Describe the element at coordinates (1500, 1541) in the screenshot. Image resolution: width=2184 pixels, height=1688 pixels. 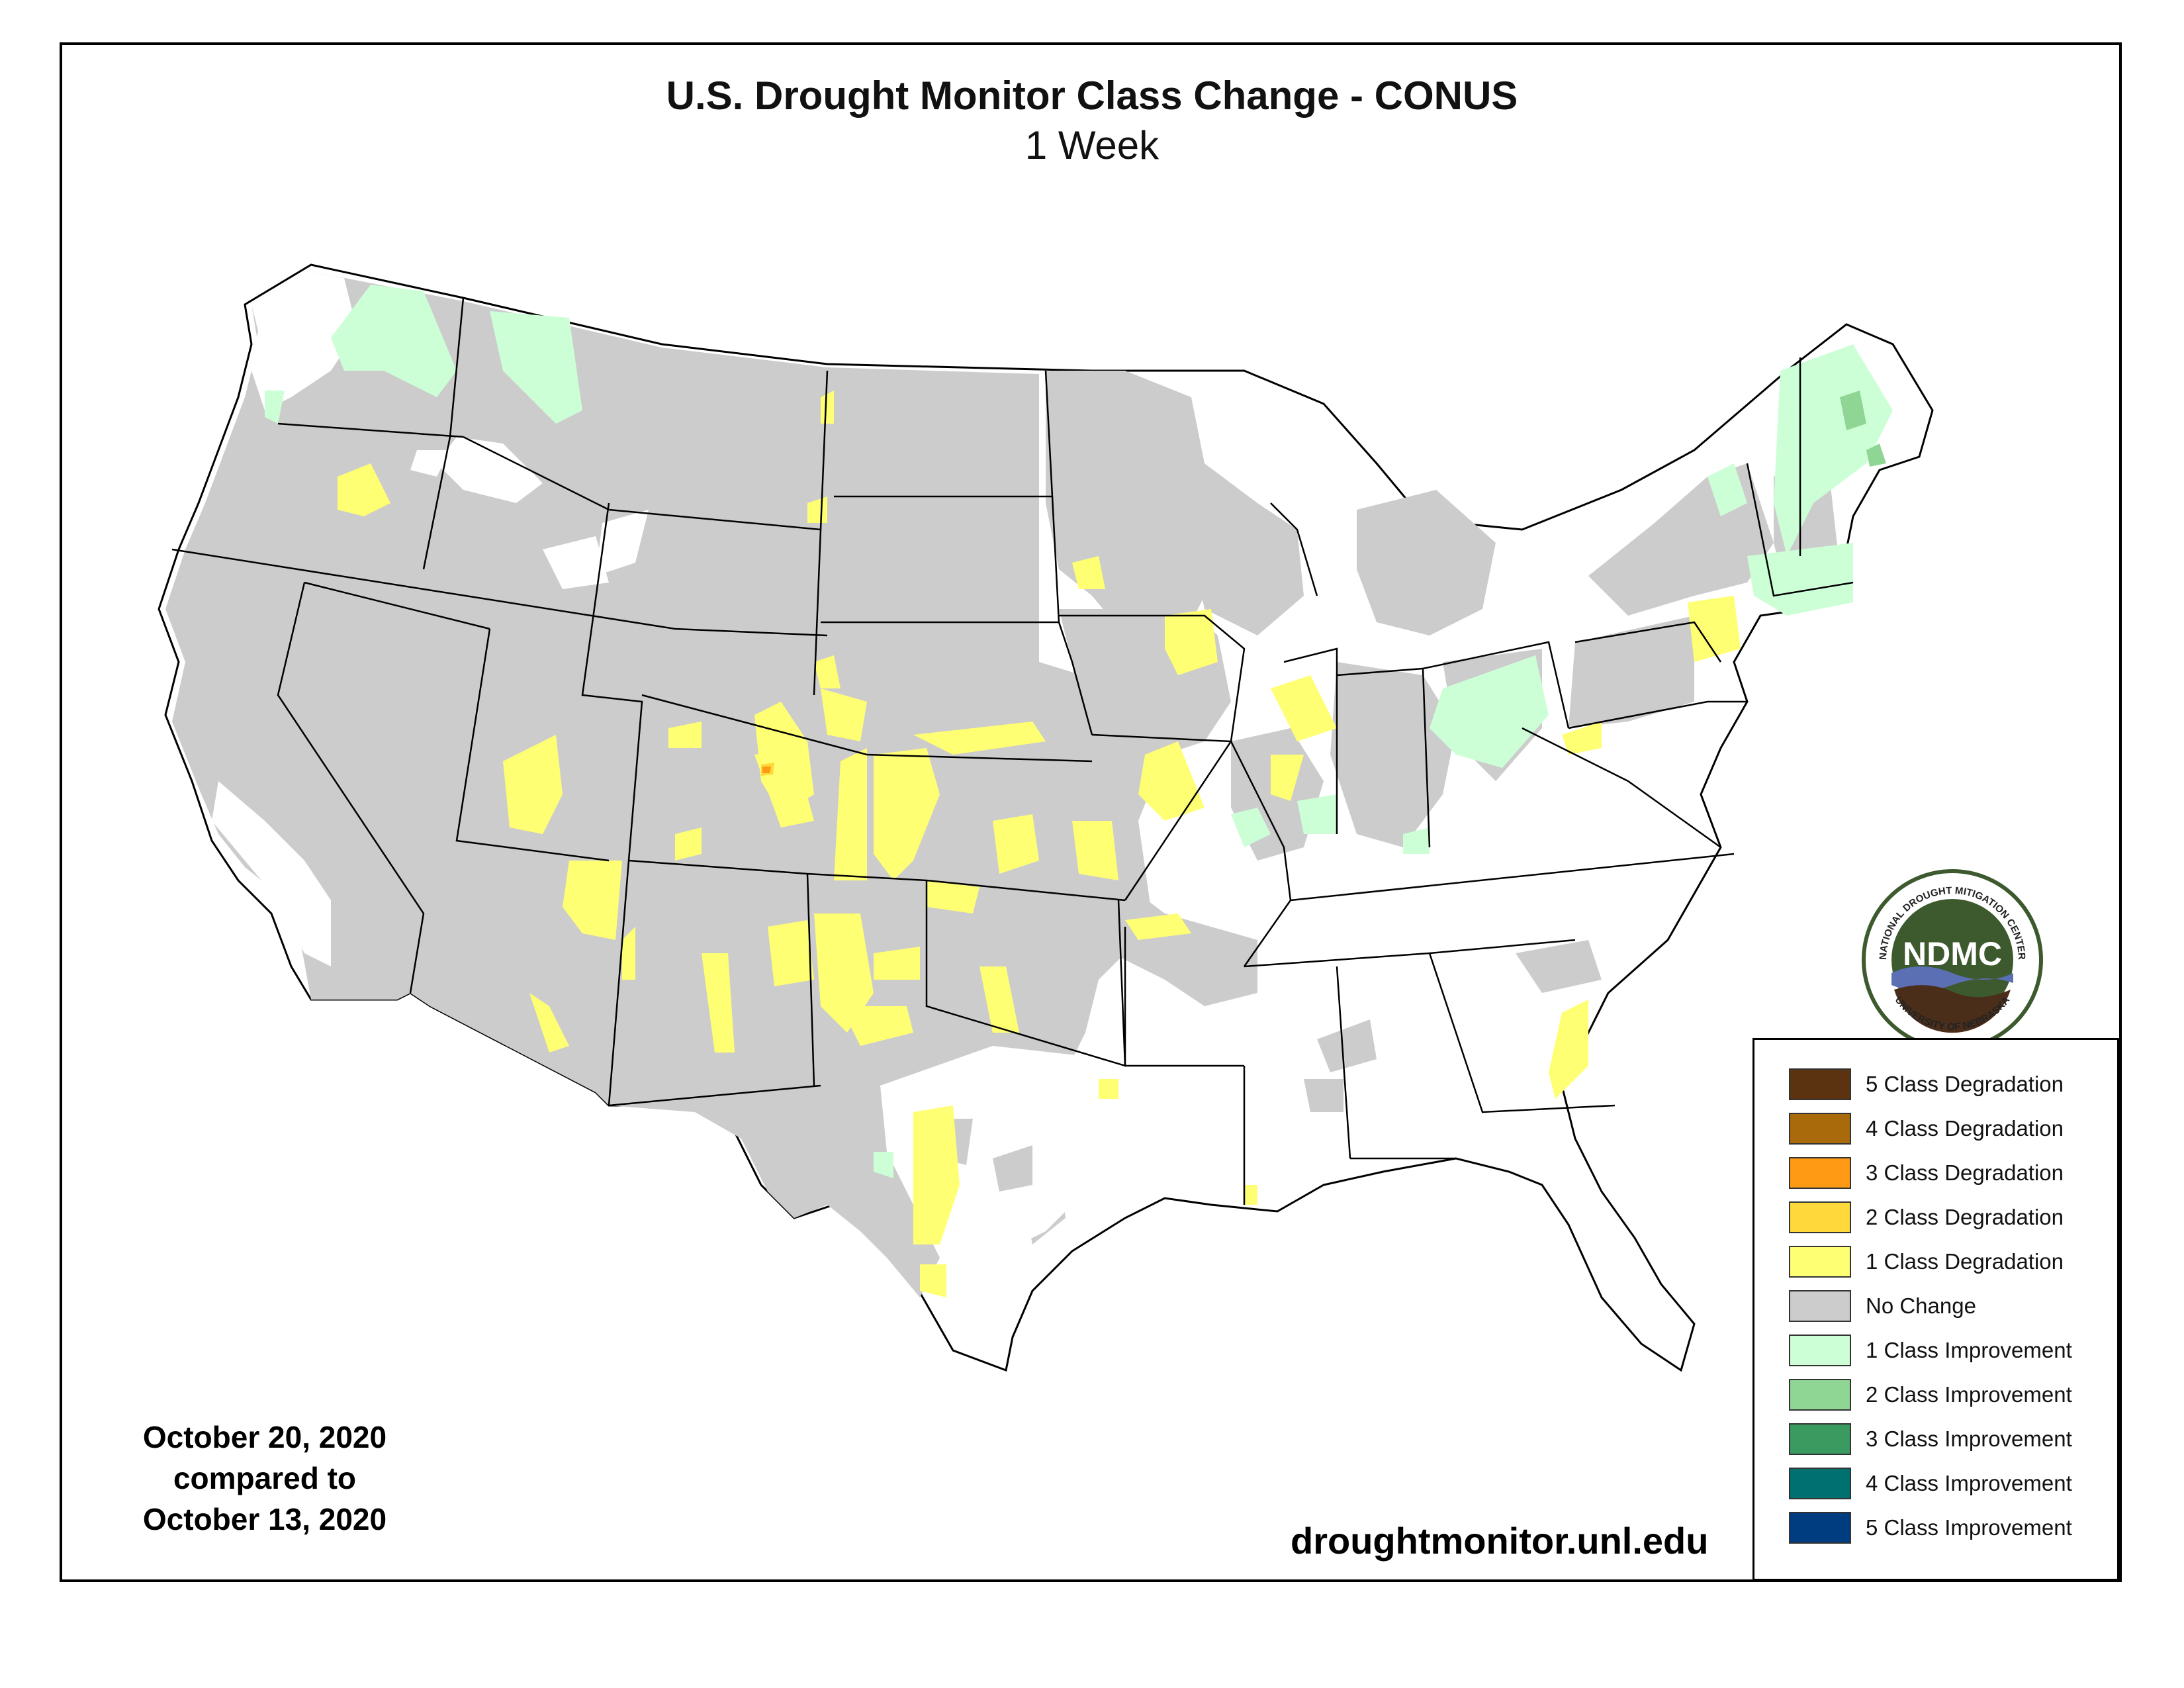
I see `source-url: droughtmonitor.unl.edu` at that location.